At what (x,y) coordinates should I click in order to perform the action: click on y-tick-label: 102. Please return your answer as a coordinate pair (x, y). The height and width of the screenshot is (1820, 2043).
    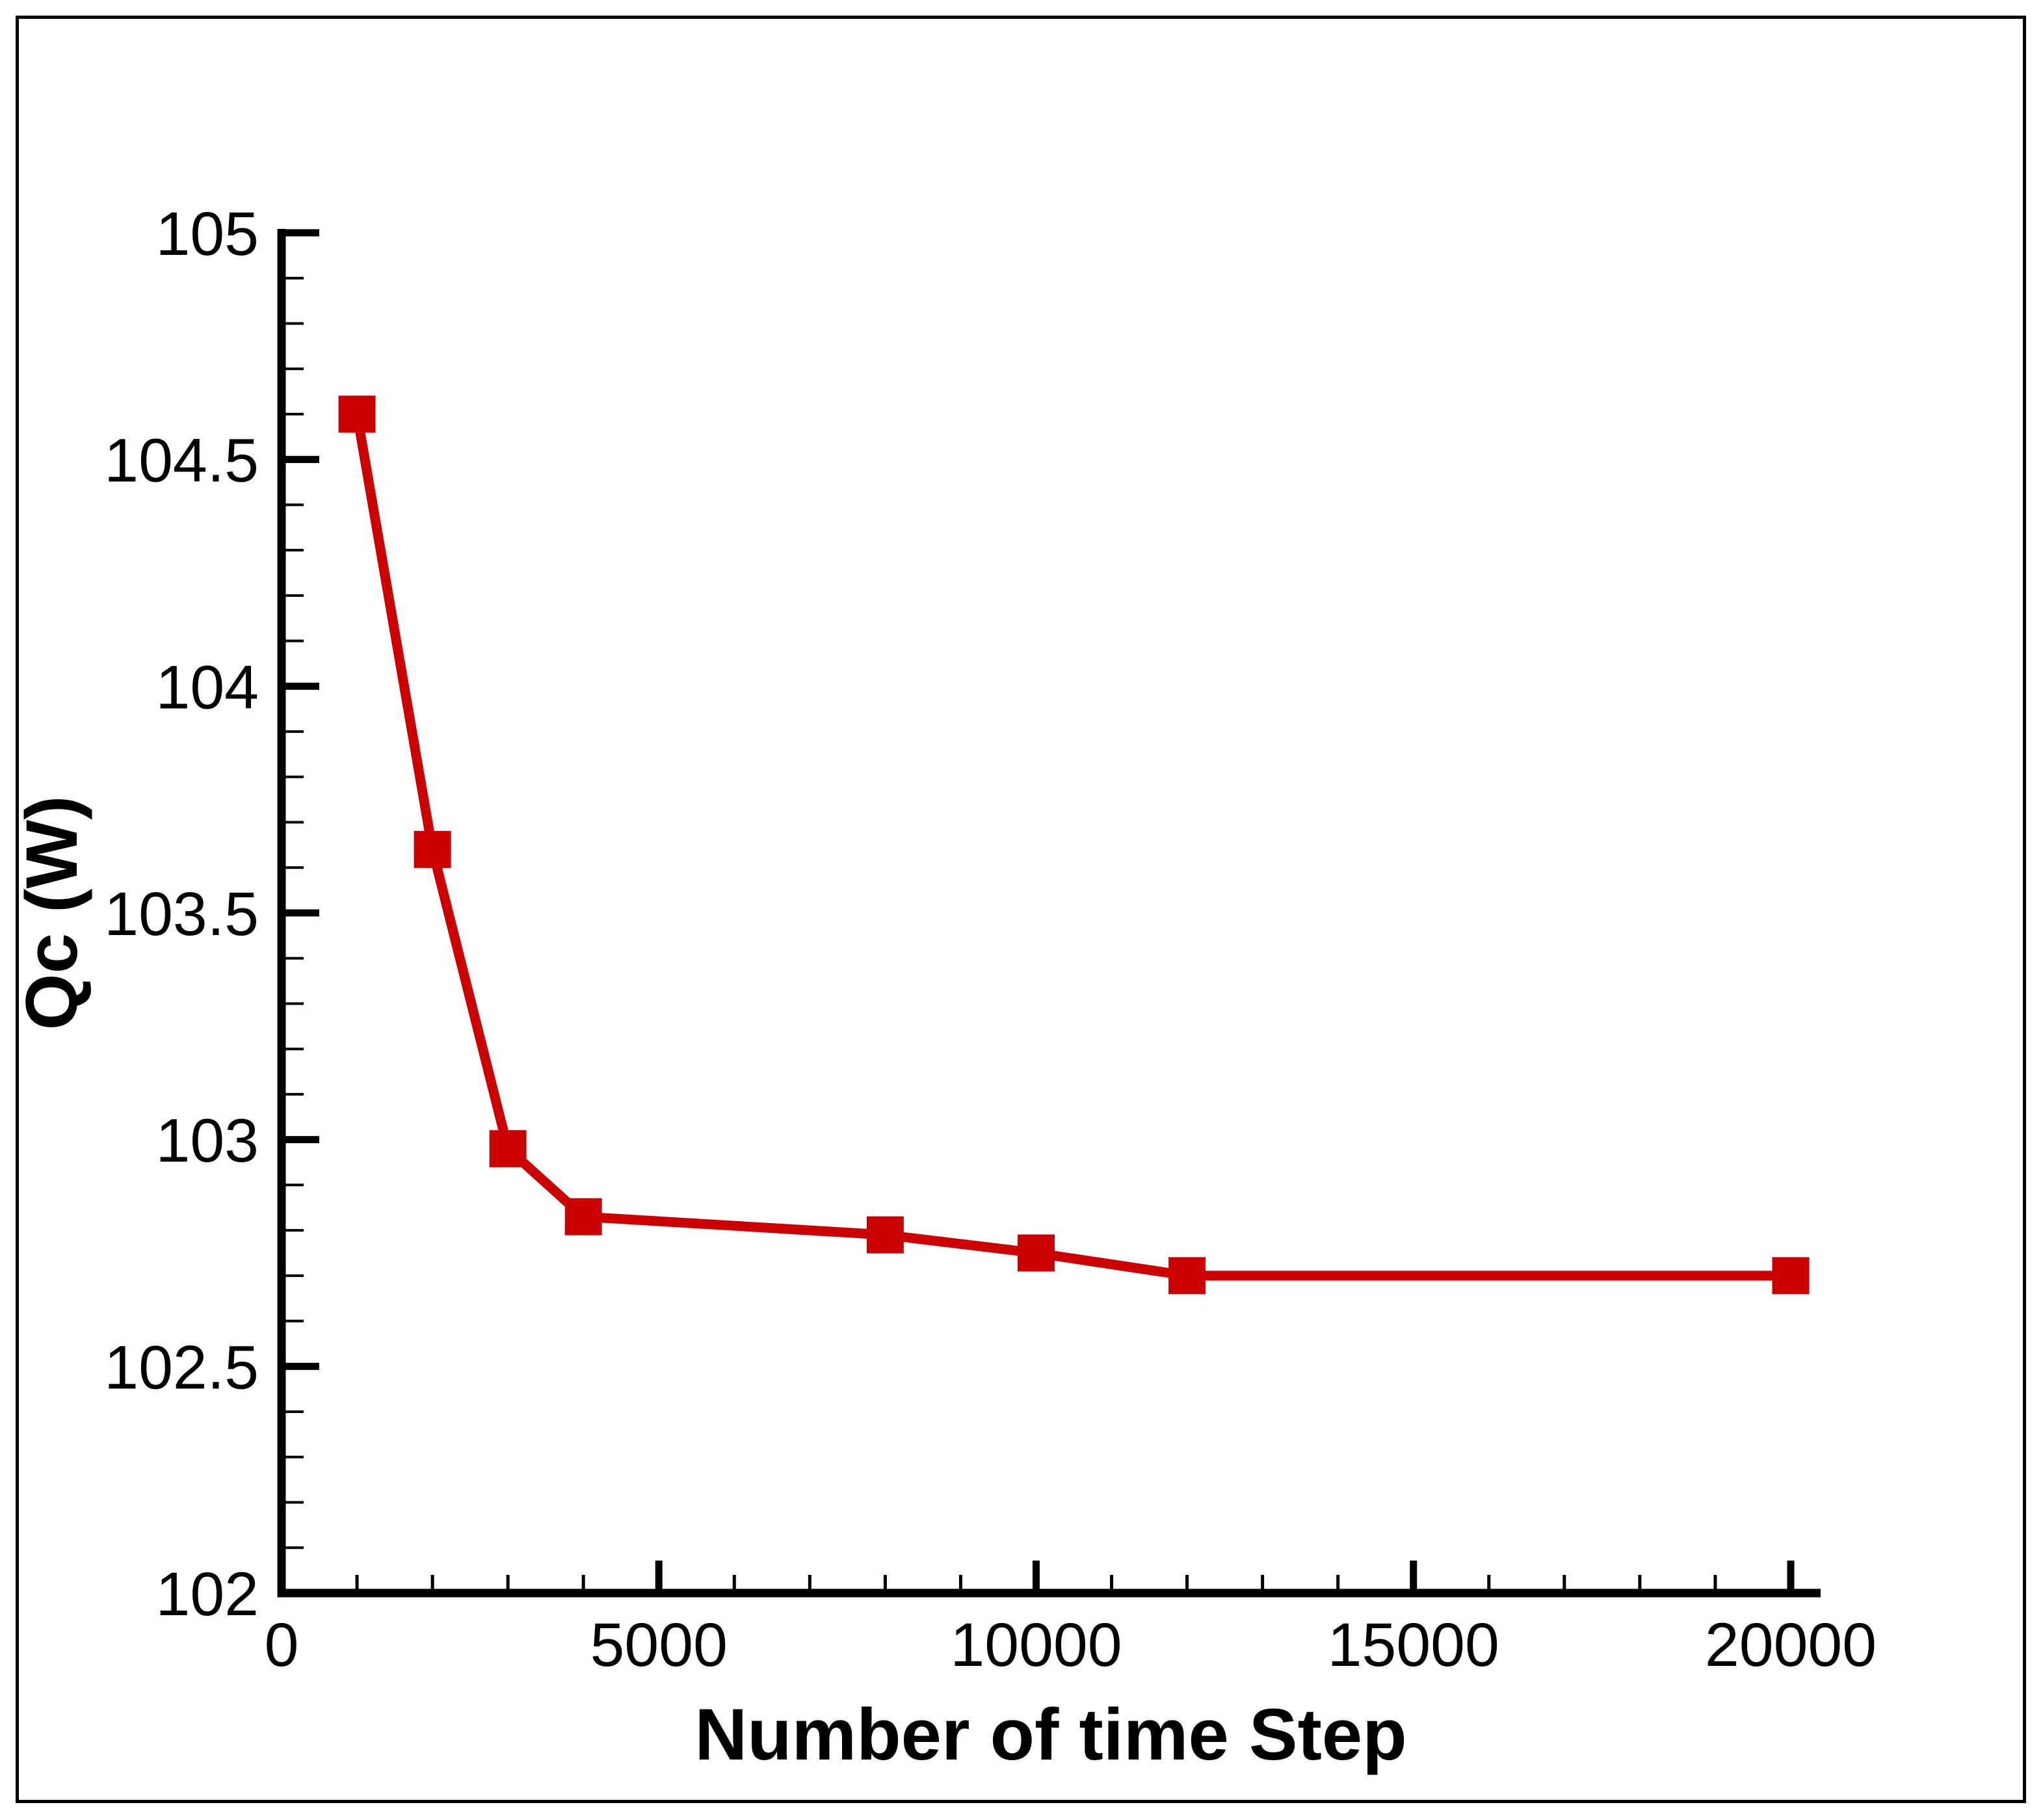
    Looking at the image, I should click on (207, 1595).